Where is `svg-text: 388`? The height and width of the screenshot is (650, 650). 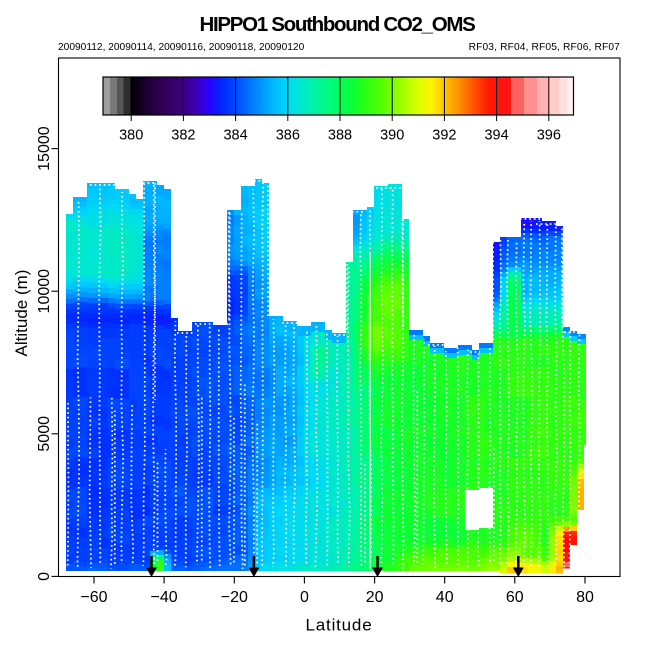 svg-text: 388 is located at coordinates (340, 136).